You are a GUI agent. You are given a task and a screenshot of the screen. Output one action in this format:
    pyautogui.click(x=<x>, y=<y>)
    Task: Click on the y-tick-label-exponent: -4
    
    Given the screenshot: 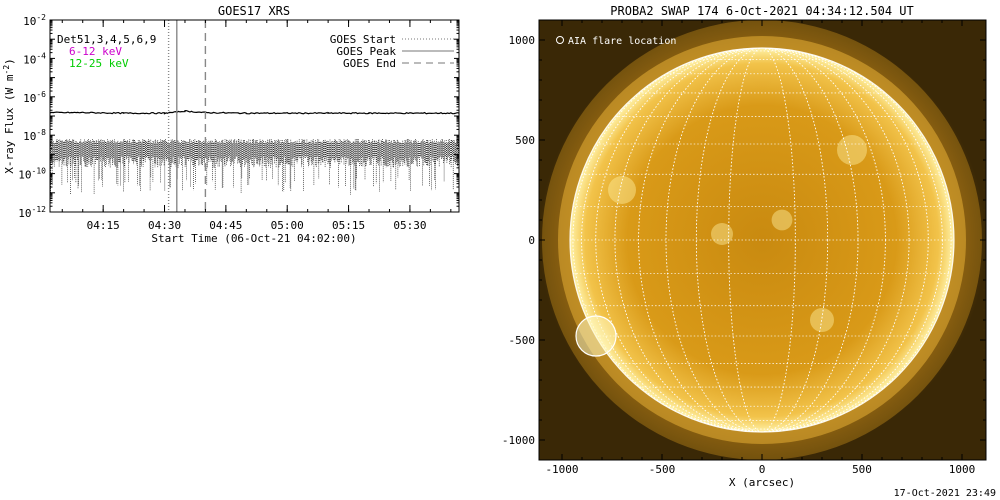 What is the action you would take?
    pyautogui.click(x=41, y=55)
    